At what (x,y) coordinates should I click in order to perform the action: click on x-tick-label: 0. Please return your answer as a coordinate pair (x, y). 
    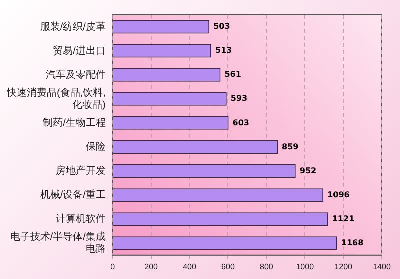
    Looking at the image, I should click on (113, 267).